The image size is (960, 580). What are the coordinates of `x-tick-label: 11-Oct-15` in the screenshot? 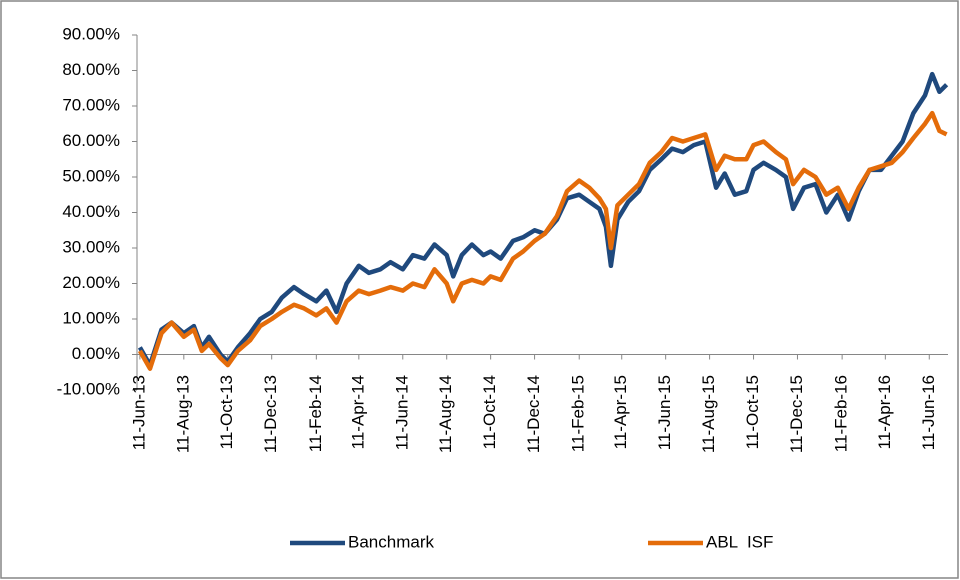 It's located at (752, 412).